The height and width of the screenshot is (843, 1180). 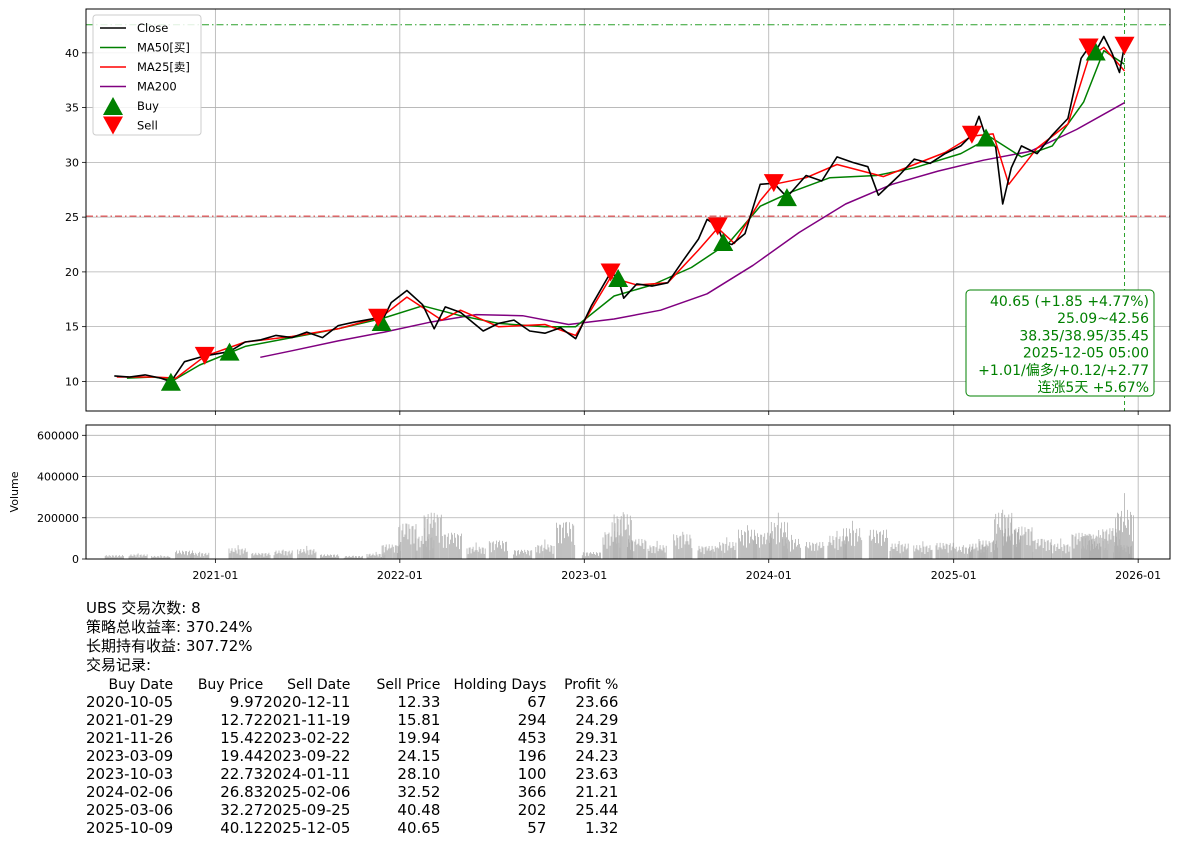 I want to click on price-y-tick-label: 15, so click(x=72, y=327).